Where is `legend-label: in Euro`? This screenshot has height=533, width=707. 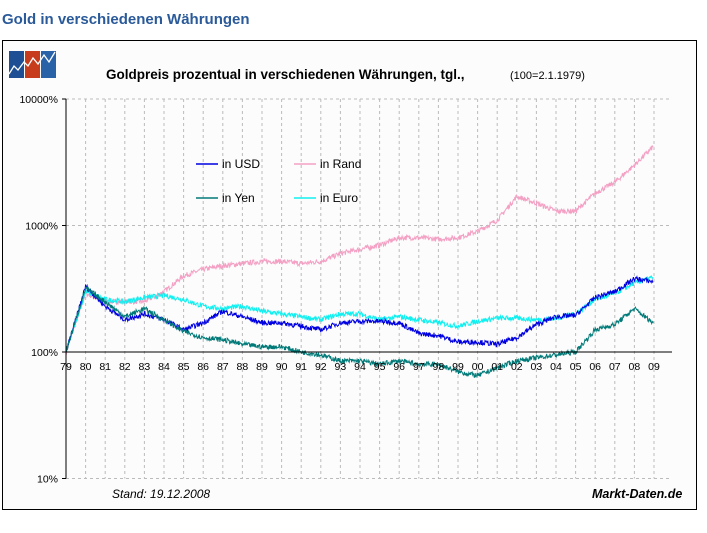 legend-label: in Euro is located at coordinates (339, 198).